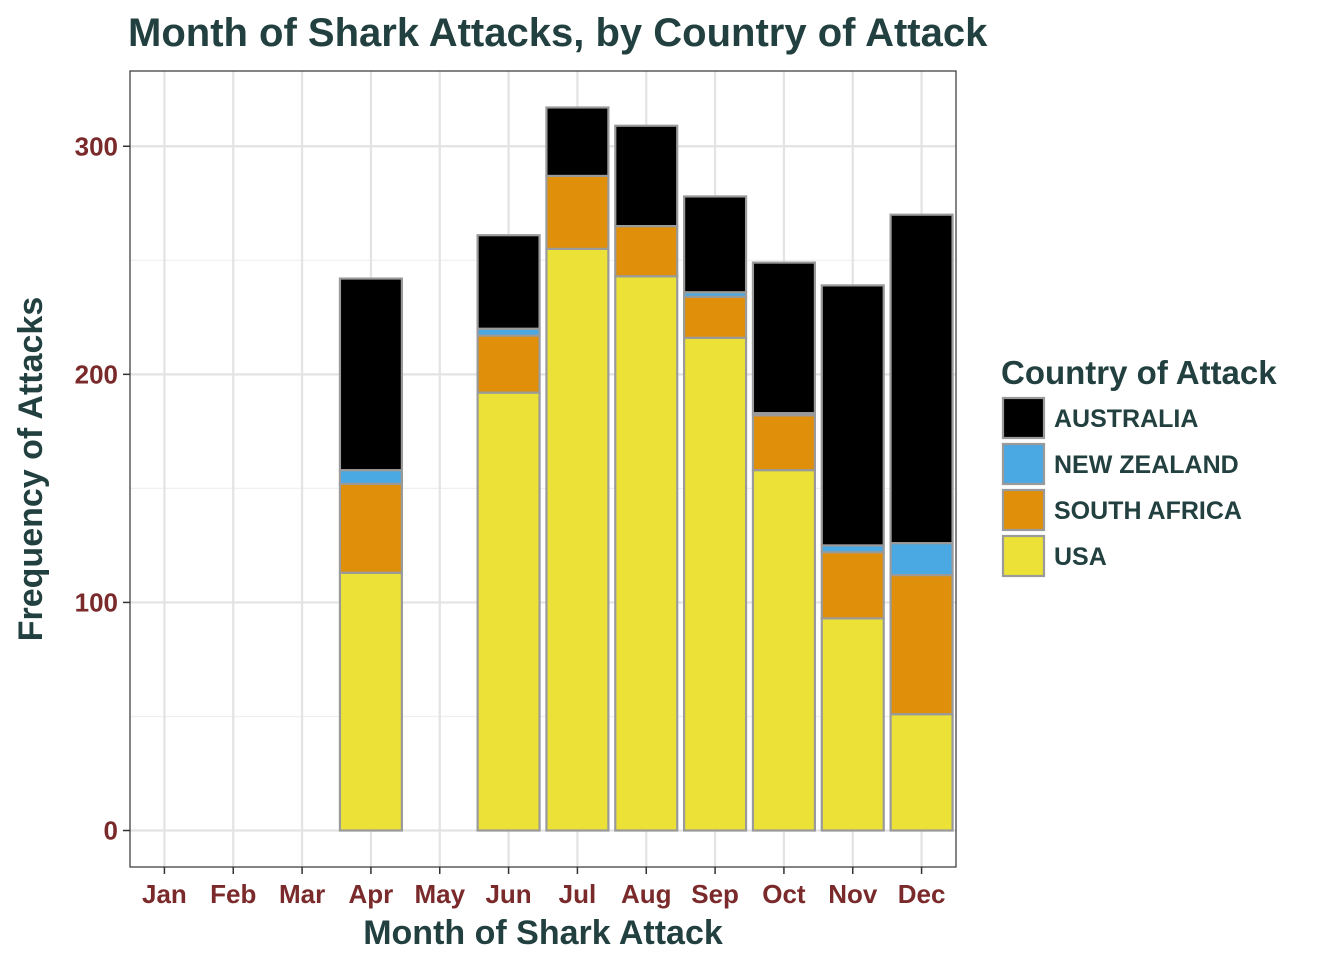 The height and width of the screenshot is (960, 1344). What do you see at coordinates (96, 374) in the screenshot?
I see `y-tick-label: 200` at bounding box center [96, 374].